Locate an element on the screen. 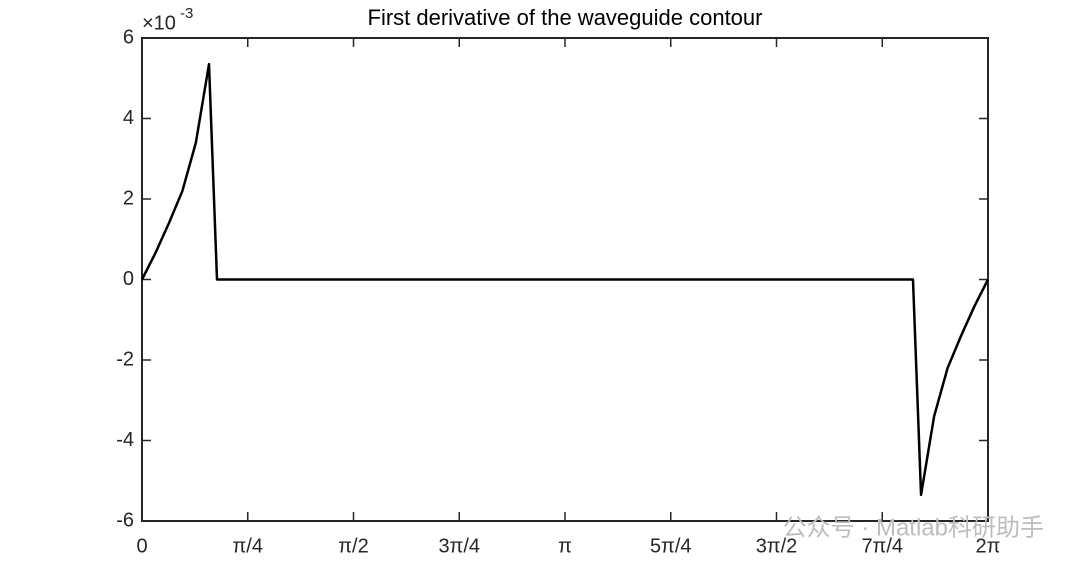 The height and width of the screenshot is (574, 1080). x-tick-label: π/2 is located at coordinates (353, 546).